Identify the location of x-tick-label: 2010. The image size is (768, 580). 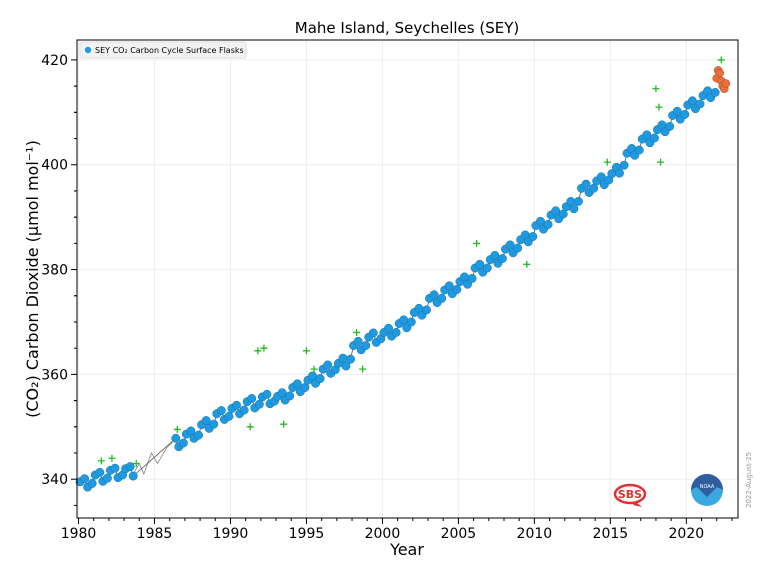
(535, 534).